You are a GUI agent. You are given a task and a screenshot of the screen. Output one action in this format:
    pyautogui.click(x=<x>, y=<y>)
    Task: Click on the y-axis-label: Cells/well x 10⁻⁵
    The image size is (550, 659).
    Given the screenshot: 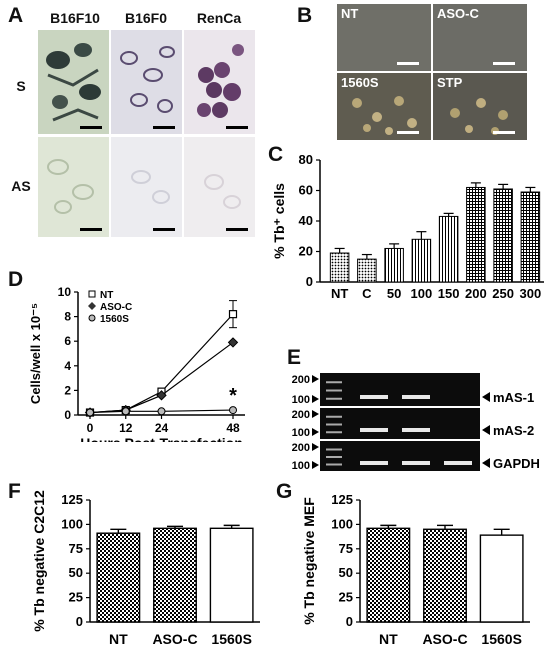 What is the action you would take?
    pyautogui.click(x=35, y=353)
    